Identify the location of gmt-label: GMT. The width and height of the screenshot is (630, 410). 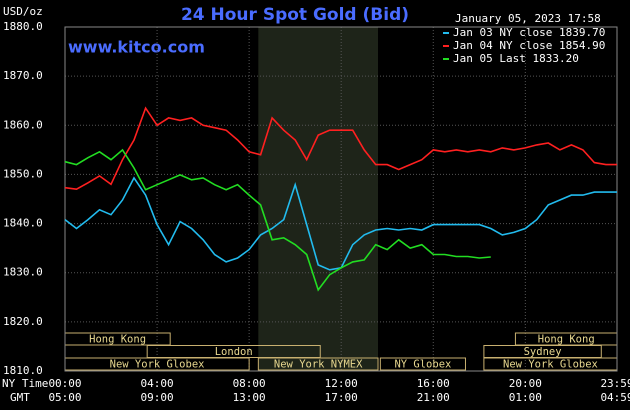
(20, 397).